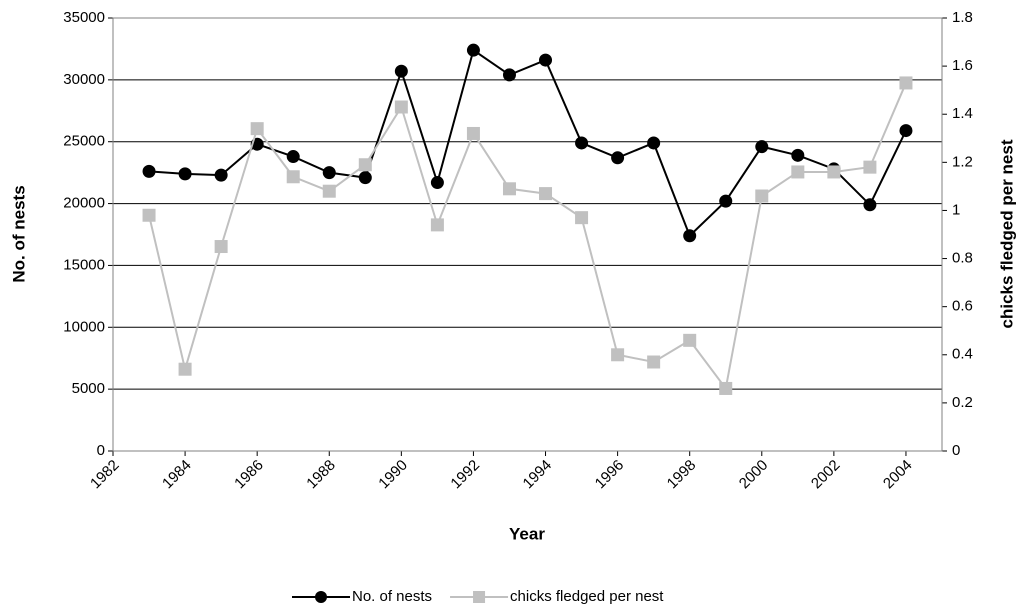 The width and height of the screenshot is (1021, 611). What do you see at coordinates (321, 475) in the screenshot?
I see `x-tick-label: 1988` at bounding box center [321, 475].